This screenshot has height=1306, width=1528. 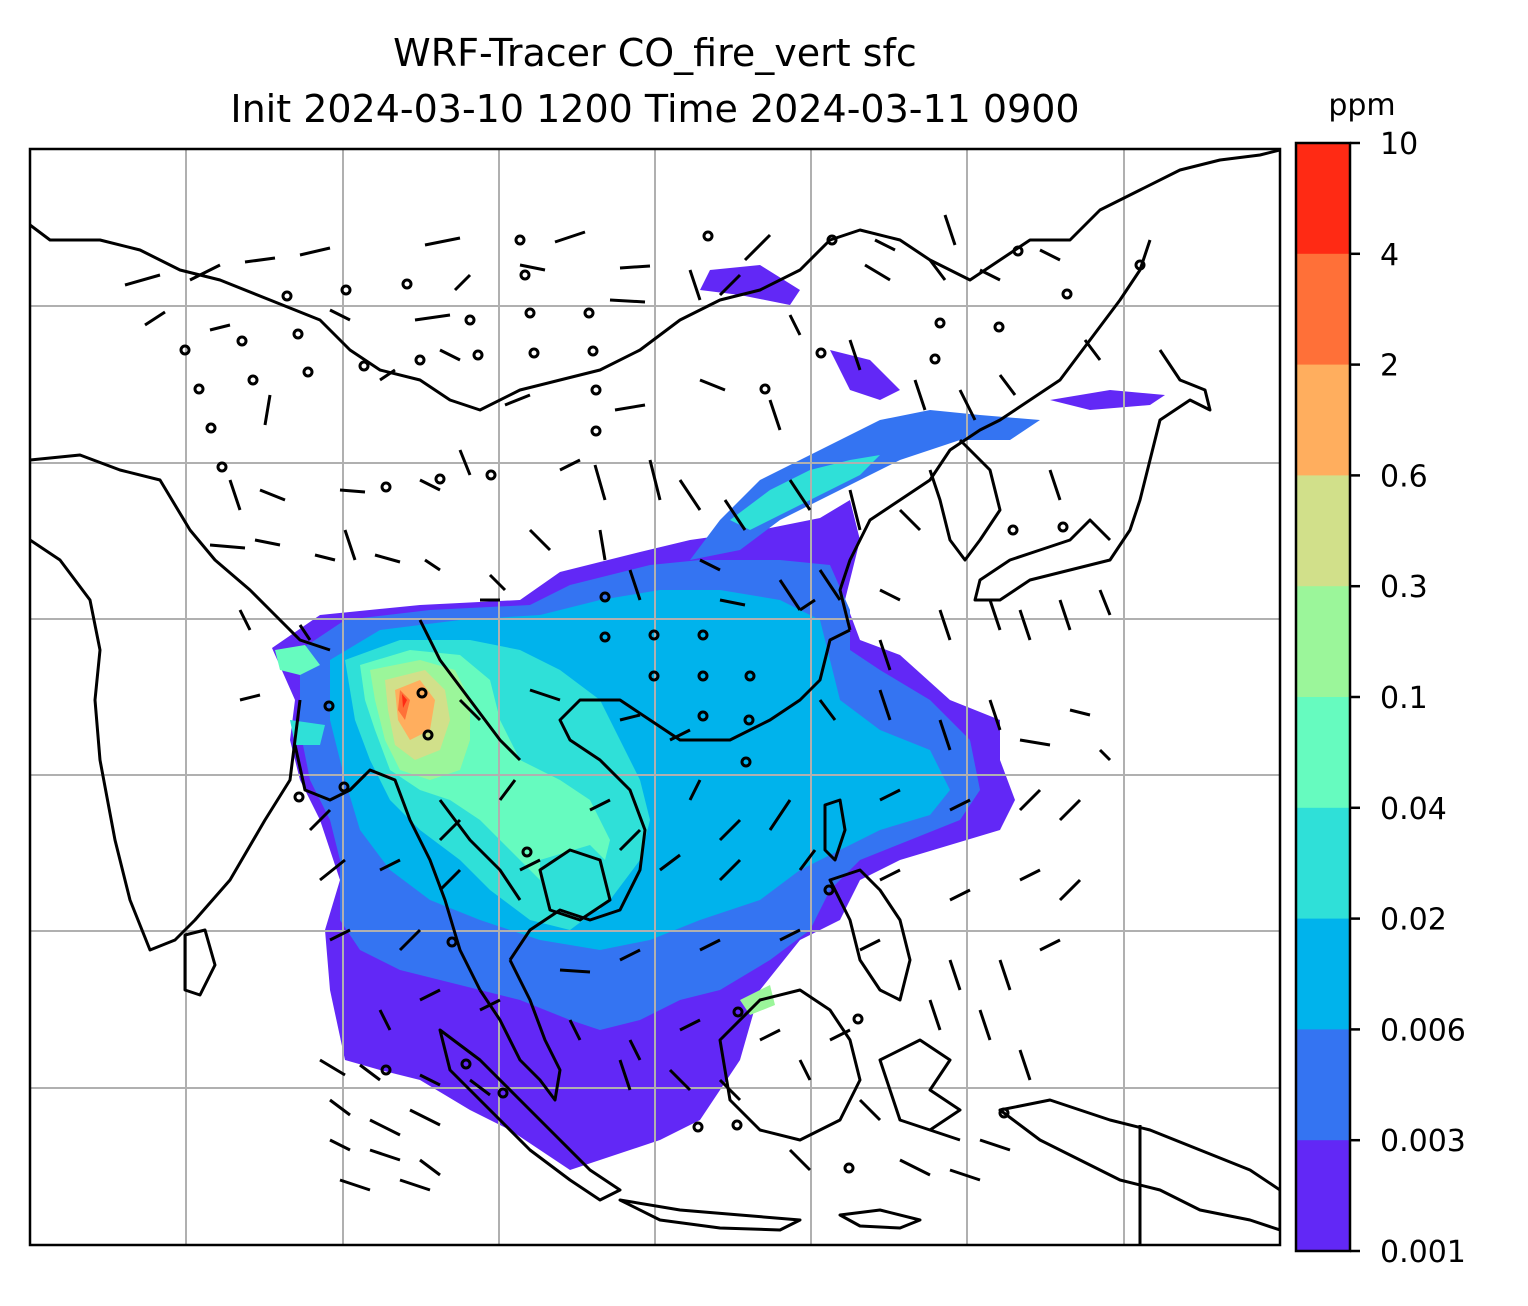 I want to click on tracer-plume-north-core, so click(x=805, y=492).